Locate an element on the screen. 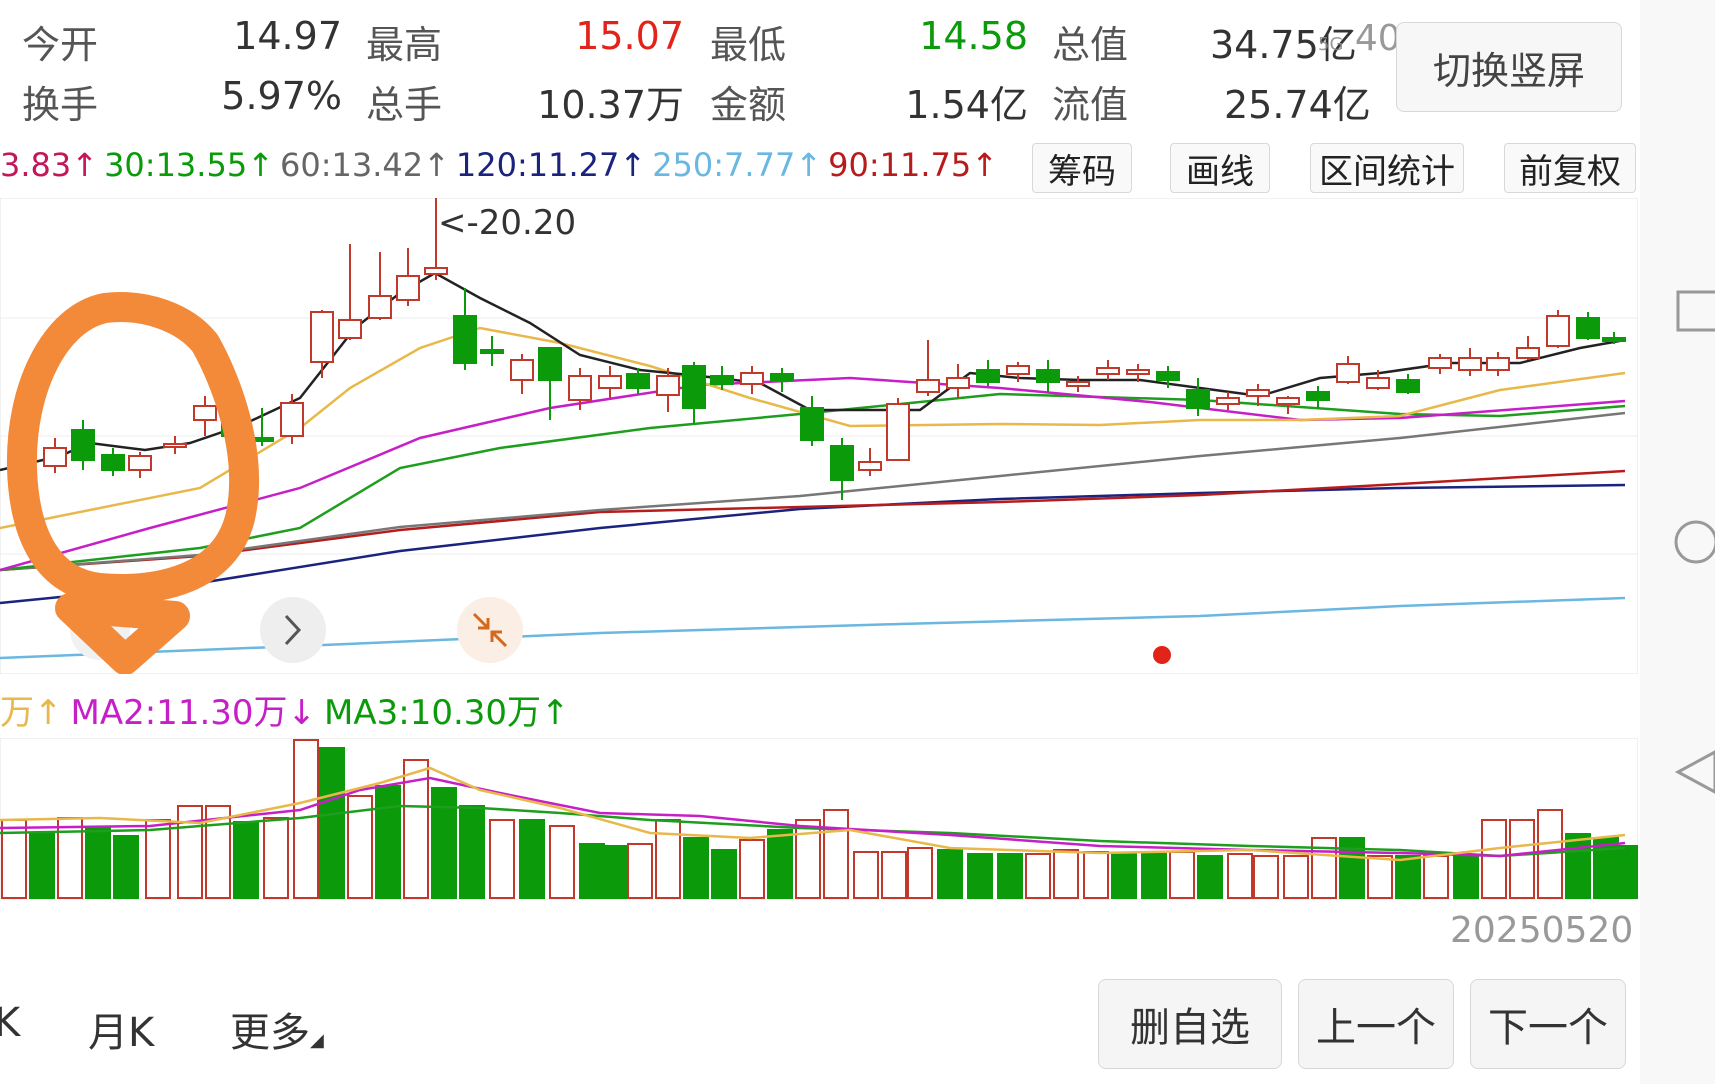 Image resolution: width=1715 pixels, height=1088 pixels. total-value-label: 总值 is located at coordinates (1090, 45).